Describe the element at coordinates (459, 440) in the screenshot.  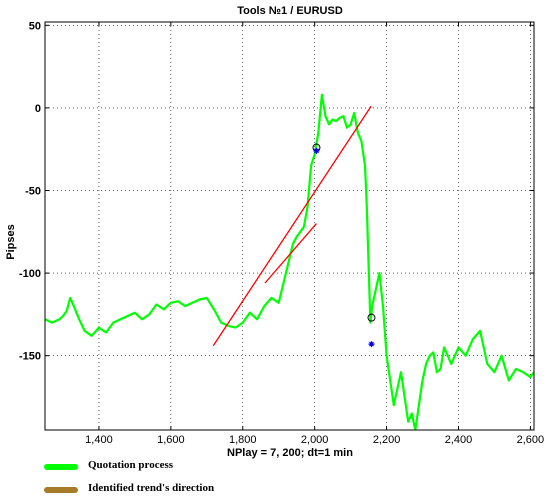
I see `x-tick-label: 2,400` at that location.